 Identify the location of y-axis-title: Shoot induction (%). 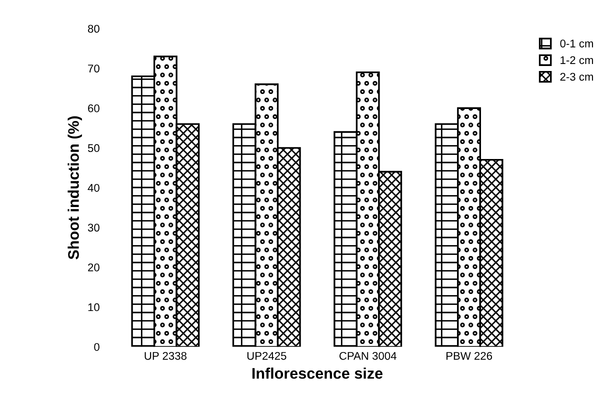
(75, 188).